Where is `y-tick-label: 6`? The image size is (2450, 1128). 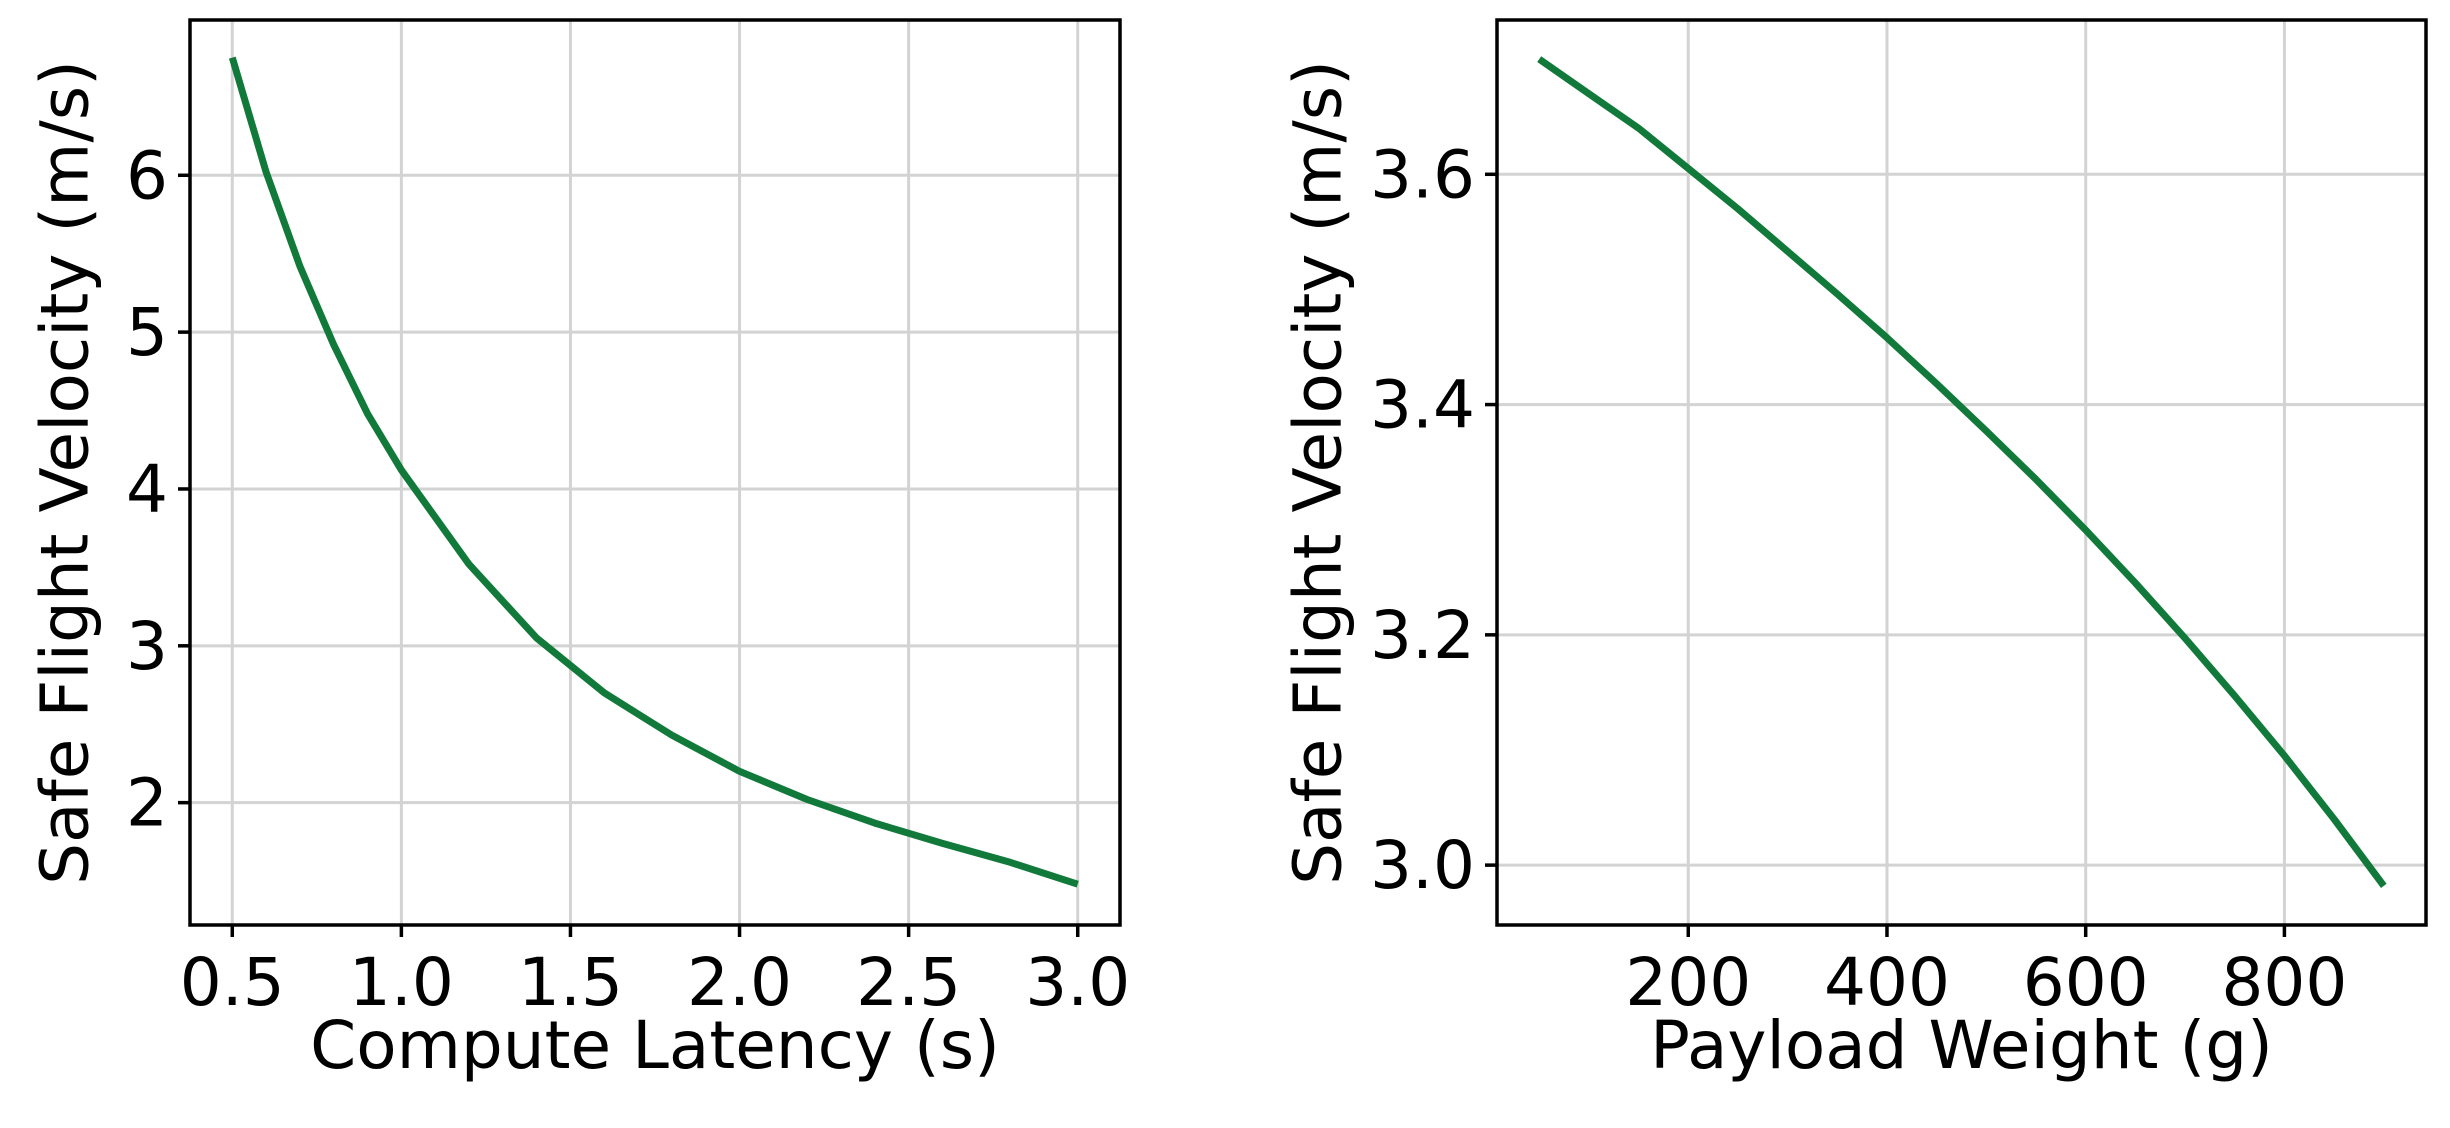
y-tick-label: 6 is located at coordinates (147, 175).